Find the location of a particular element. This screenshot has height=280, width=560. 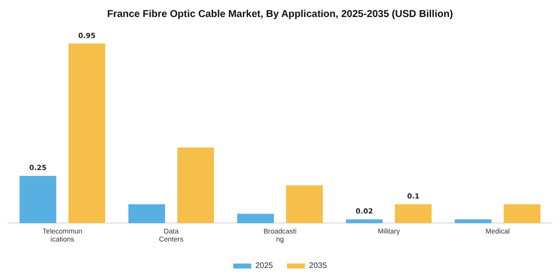

legend-label: 2035 is located at coordinates (318, 265).